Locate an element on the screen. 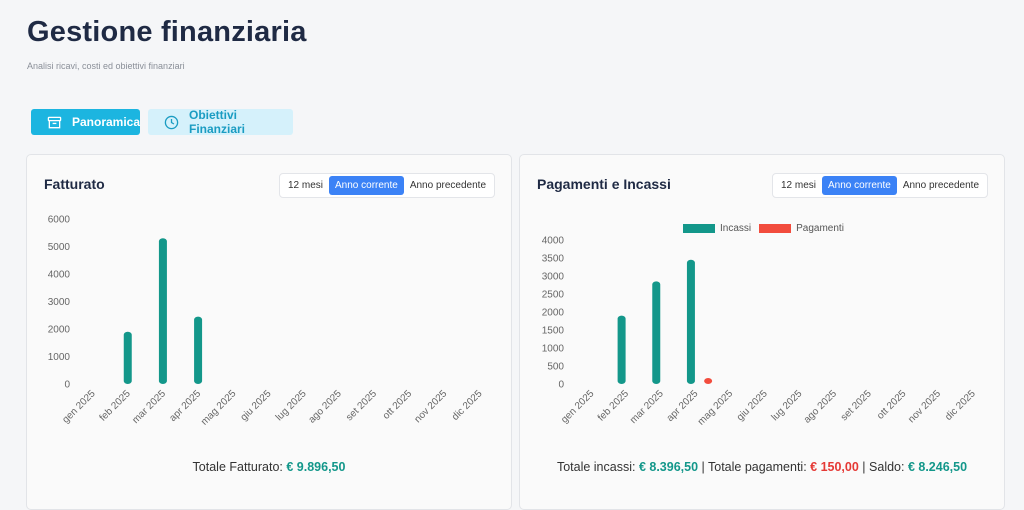  incassi-total-label: Totale incassi: is located at coordinates (597, 467).